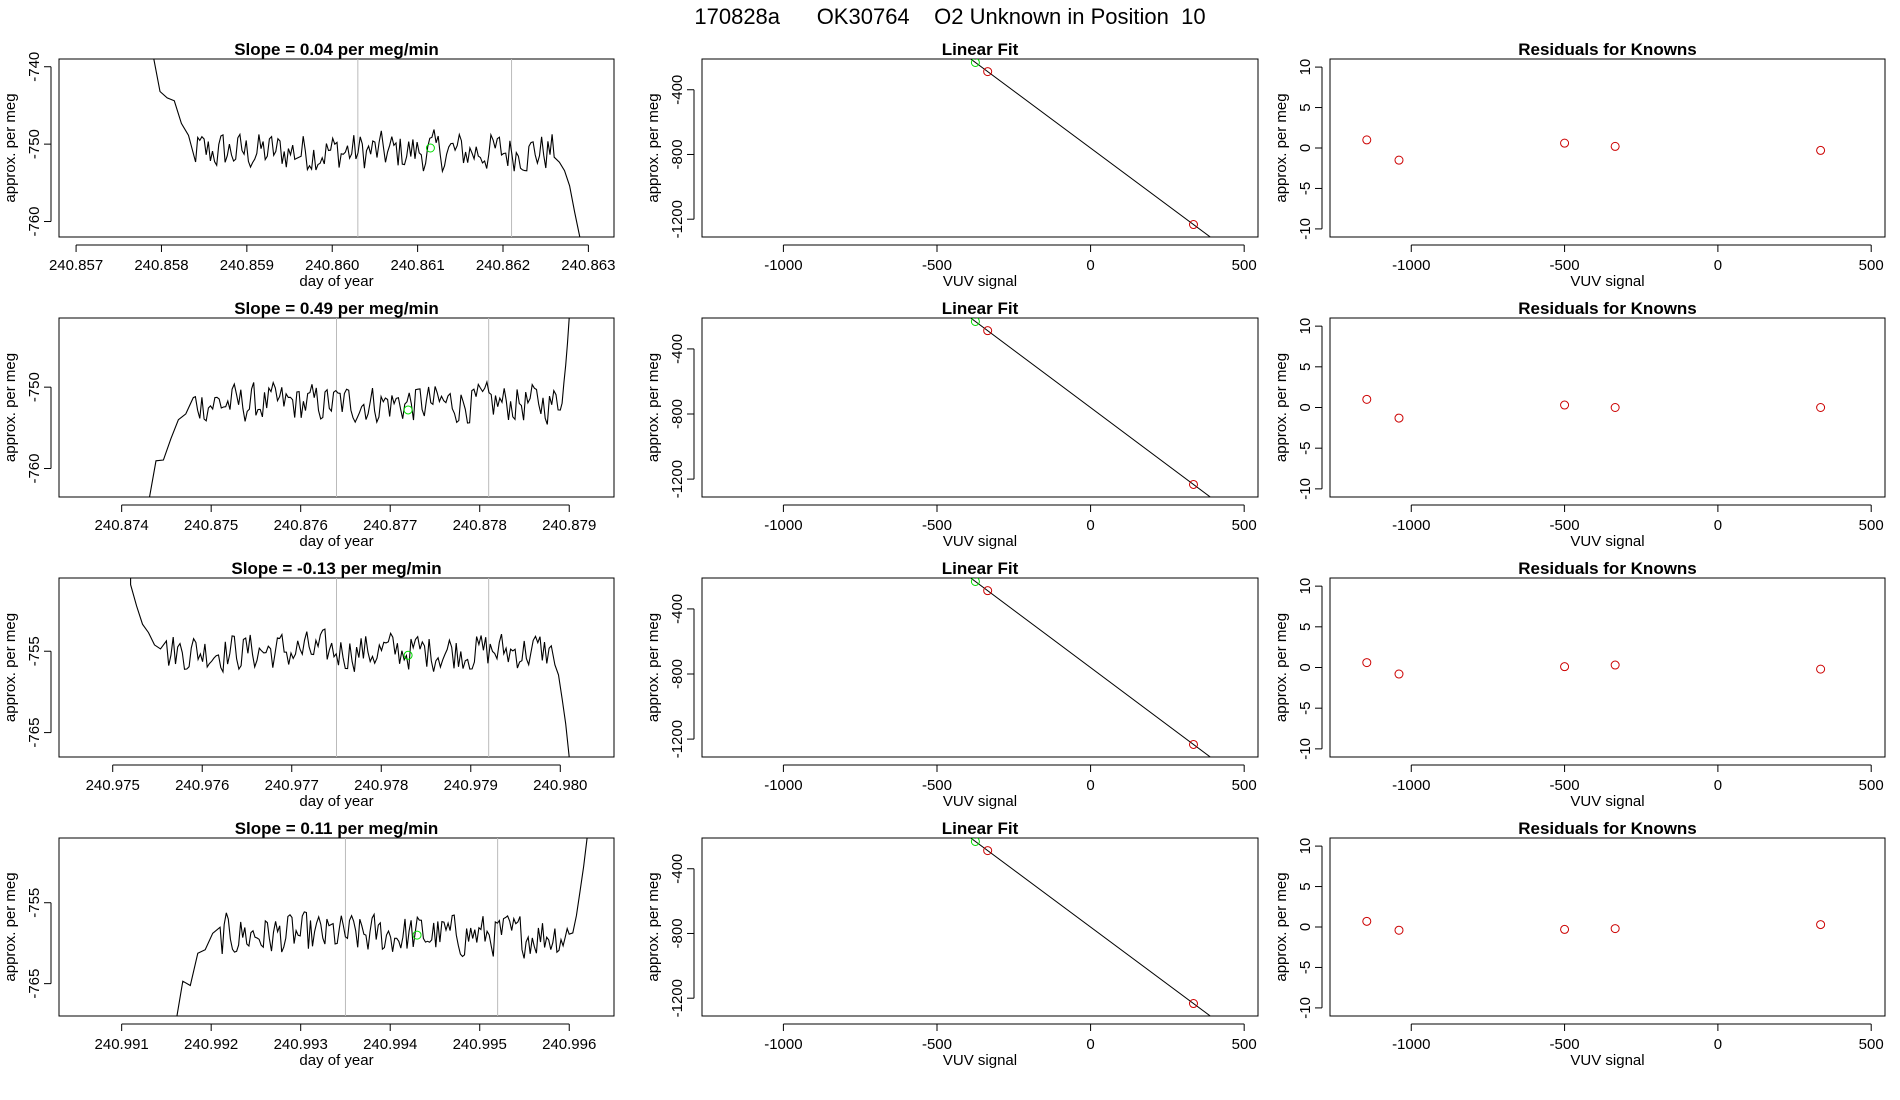 This screenshot has height=1100, width=1900. Describe the element at coordinates (34, 903) in the screenshot. I see `y-tick-label: -755` at that location.